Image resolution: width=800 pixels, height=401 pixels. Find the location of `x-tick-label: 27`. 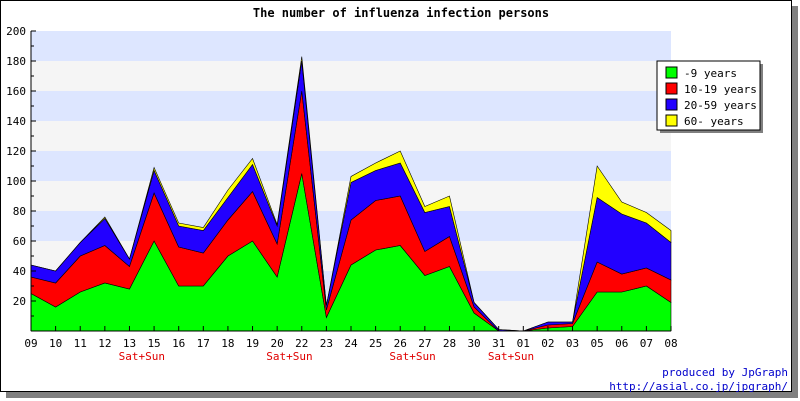

x-tick-label: 27 is located at coordinates (424, 343).